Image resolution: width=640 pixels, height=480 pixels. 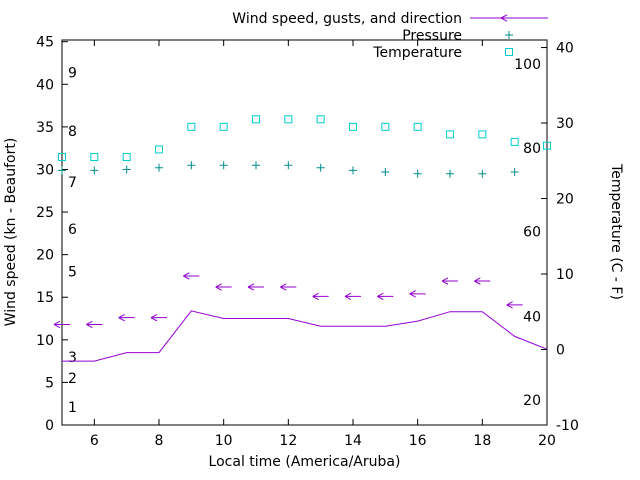 What do you see at coordinates (565, 124) in the screenshot?
I see `y-right-tick-label: 30` at bounding box center [565, 124].